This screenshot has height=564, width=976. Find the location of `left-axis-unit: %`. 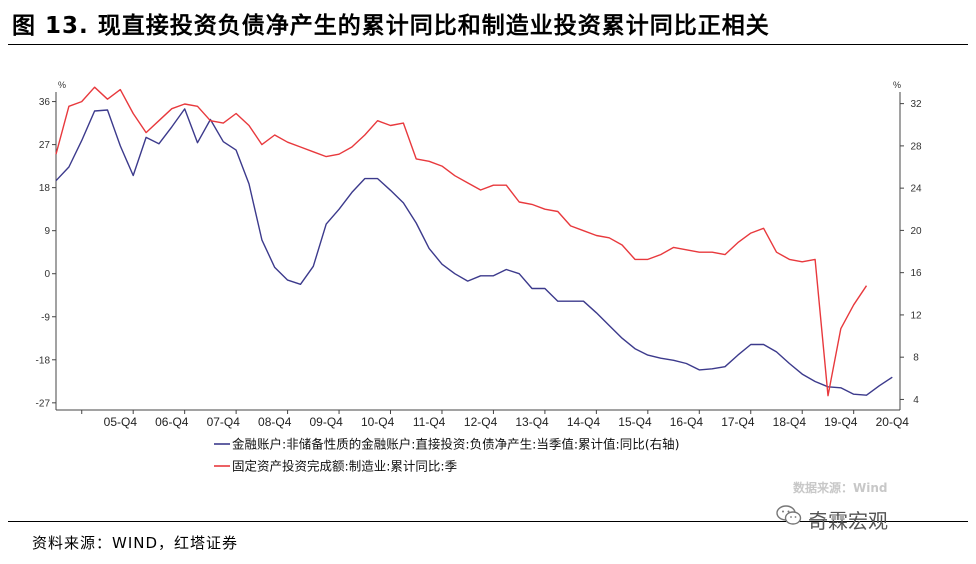

left-axis-unit: % is located at coordinates (62, 85).